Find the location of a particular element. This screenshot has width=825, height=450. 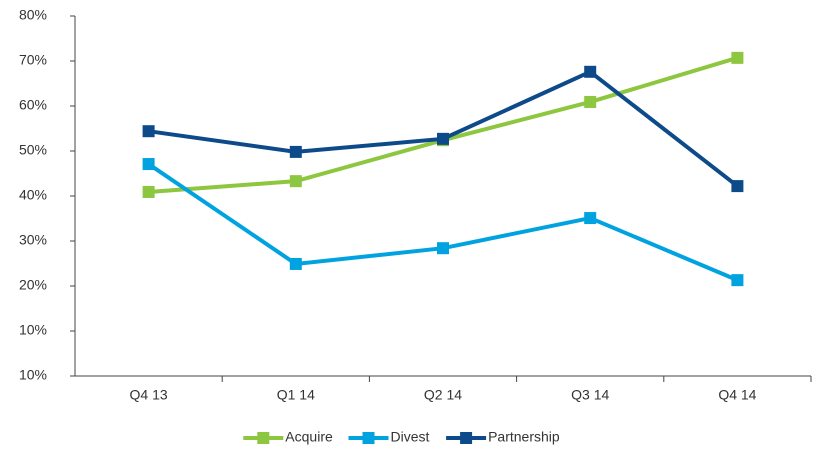

x-tick-label: Q4 14 is located at coordinates (737, 395).